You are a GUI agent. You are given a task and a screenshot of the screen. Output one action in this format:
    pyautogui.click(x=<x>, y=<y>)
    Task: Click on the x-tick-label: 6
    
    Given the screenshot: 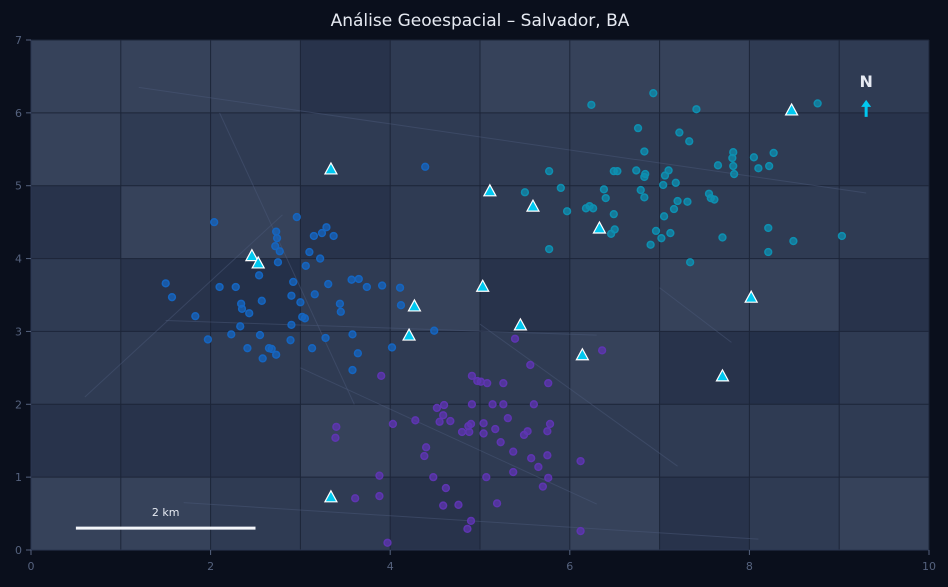 What is the action you would take?
    pyautogui.click(x=569, y=566)
    